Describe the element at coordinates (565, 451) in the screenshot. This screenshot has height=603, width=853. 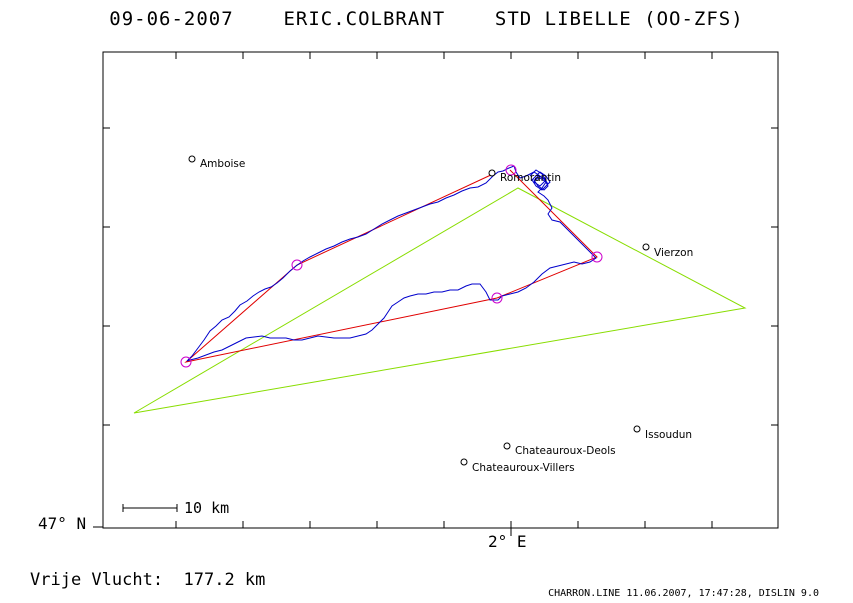
I see `place-label-chateauroux-deols: Chateauroux-Deols` at that location.